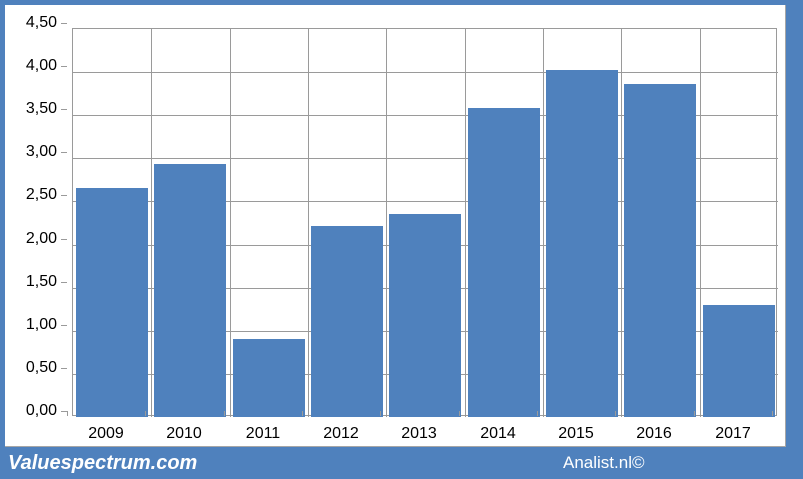 Image resolution: width=803 pixels, height=479 pixels. What do you see at coordinates (419, 433) in the screenshot?
I see `x-axis-label: 2013` at bounding box center [419, 433].